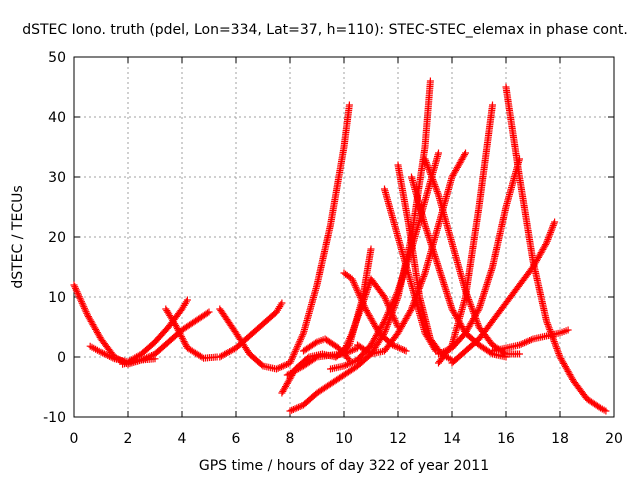  What do you see at coordinates (398, 439) in the screenshot?
I see `x-tick-label: 12` at bounding box center [398, 439].